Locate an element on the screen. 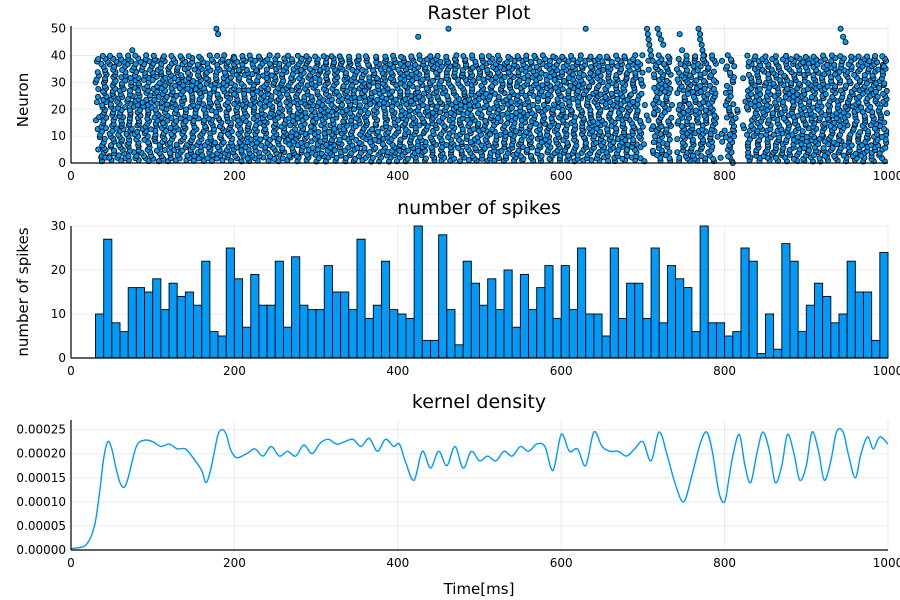 This screenshot has width=900, height=600. histogram-ylabel: number of spikes is located at coordinates (23, 291).